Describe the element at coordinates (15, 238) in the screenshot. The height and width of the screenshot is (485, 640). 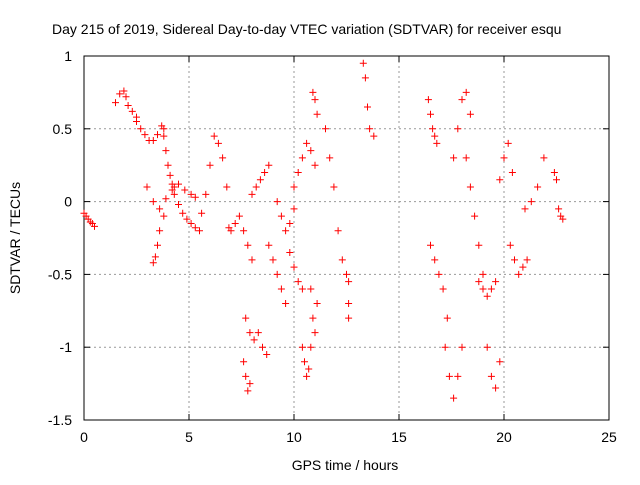
I see `y-axis-label: SDTVAR / TECUs` at that location.